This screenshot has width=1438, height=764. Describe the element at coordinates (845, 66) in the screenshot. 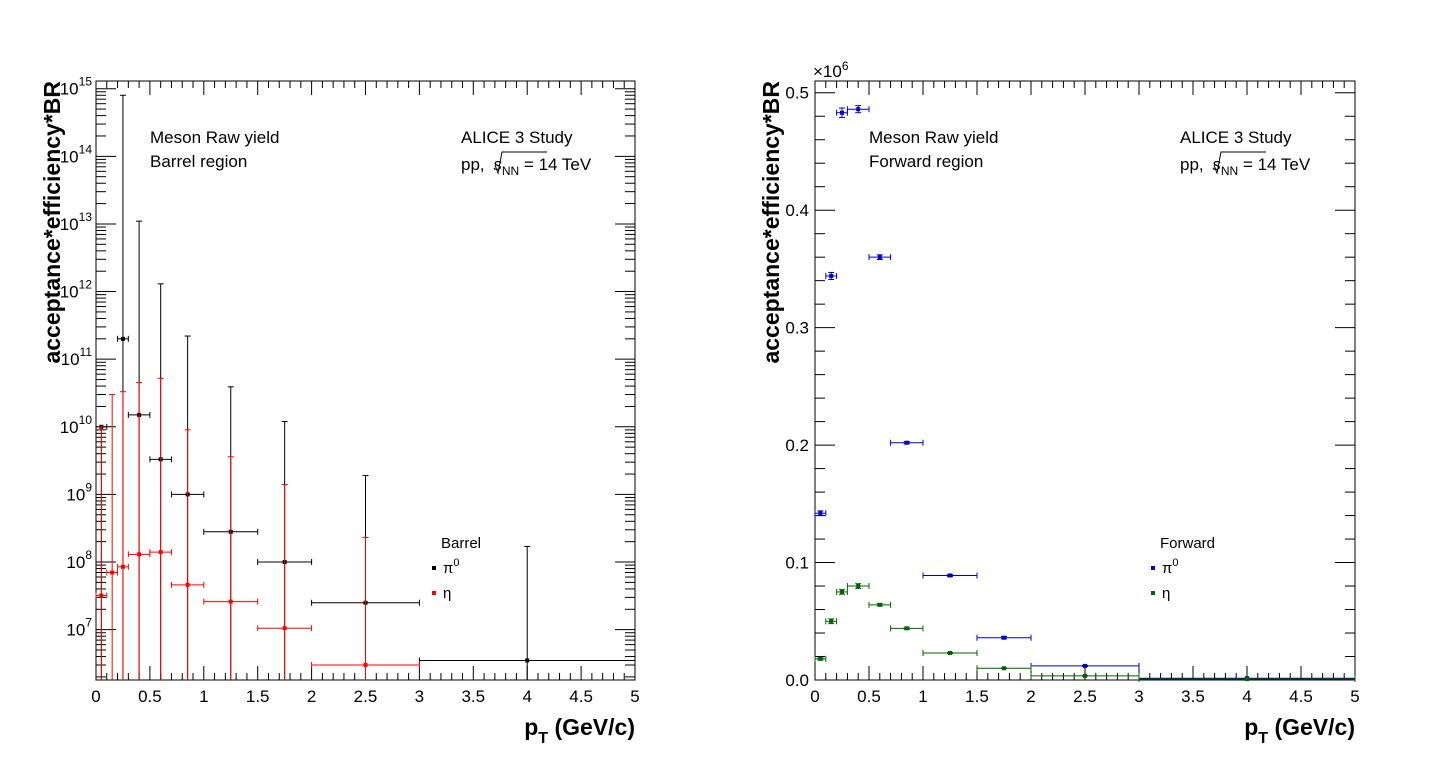

I see `y-multiplier-exponent: 6` at that location.